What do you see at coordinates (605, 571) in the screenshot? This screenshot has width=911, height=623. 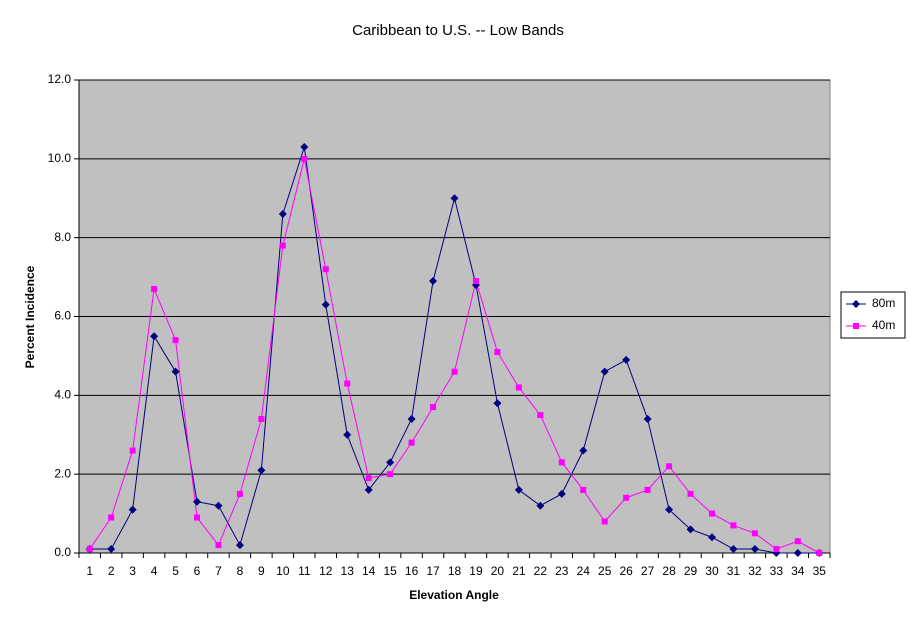 I see `x-tick-label: 25` at bounding box center [605, 571].